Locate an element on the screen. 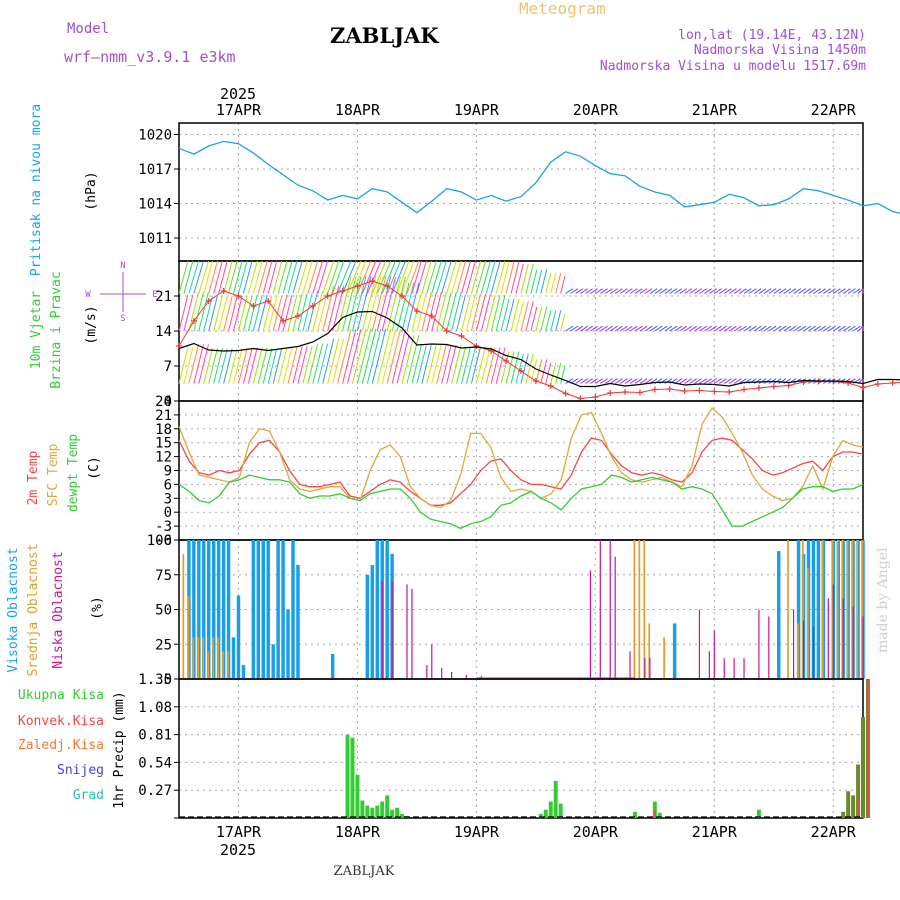  y-tick-label: 15 is located at coordinates (163, 444).